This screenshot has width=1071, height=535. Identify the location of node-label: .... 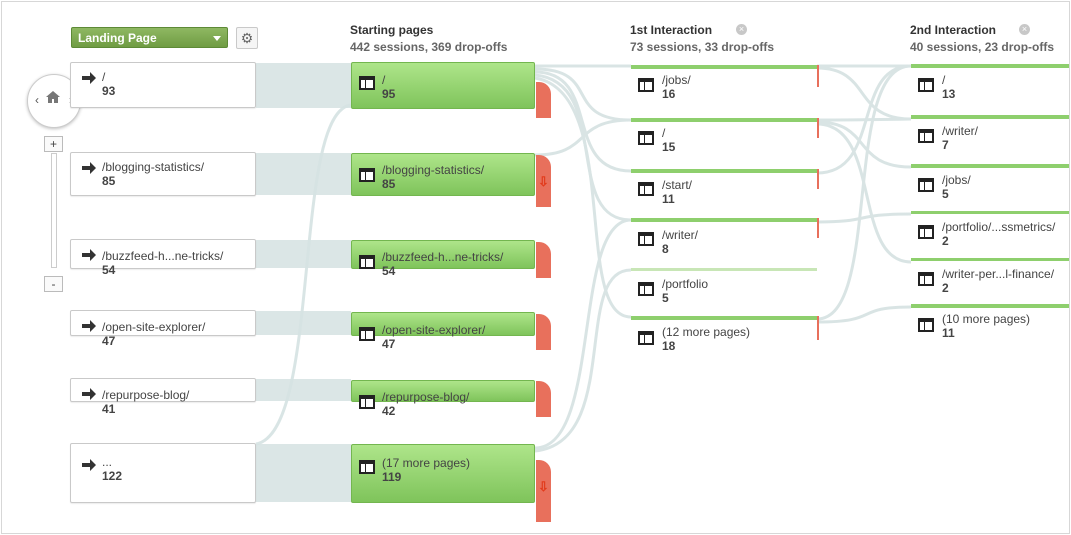
(107, 462).